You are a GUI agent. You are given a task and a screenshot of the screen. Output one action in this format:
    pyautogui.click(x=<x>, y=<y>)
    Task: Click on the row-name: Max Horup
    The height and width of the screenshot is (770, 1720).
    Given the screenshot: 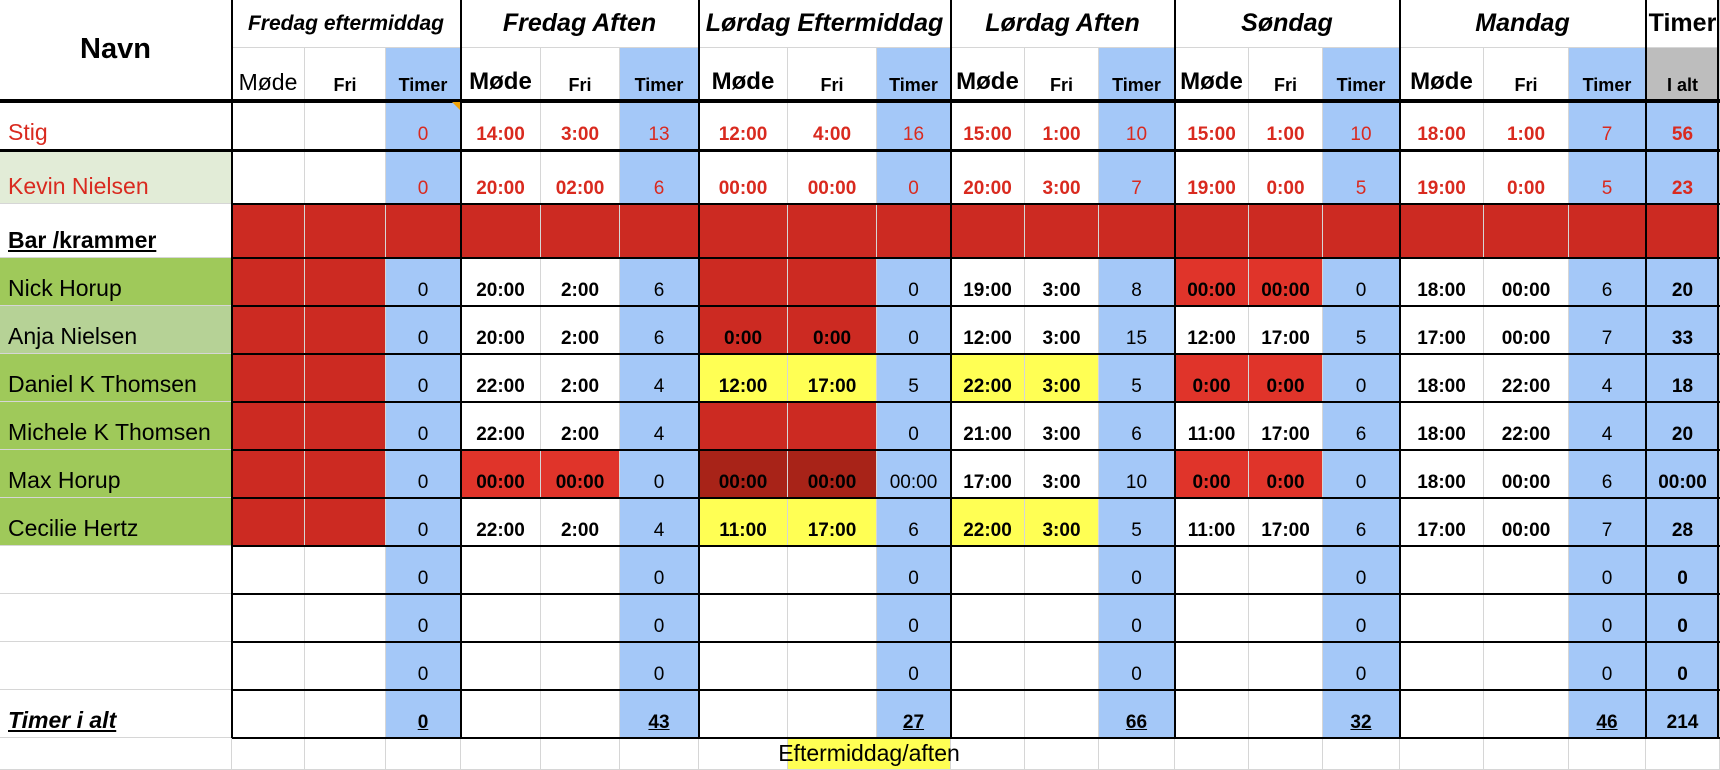 What is the action you would take?
    pyautogui.click(x=116, y=474)
    